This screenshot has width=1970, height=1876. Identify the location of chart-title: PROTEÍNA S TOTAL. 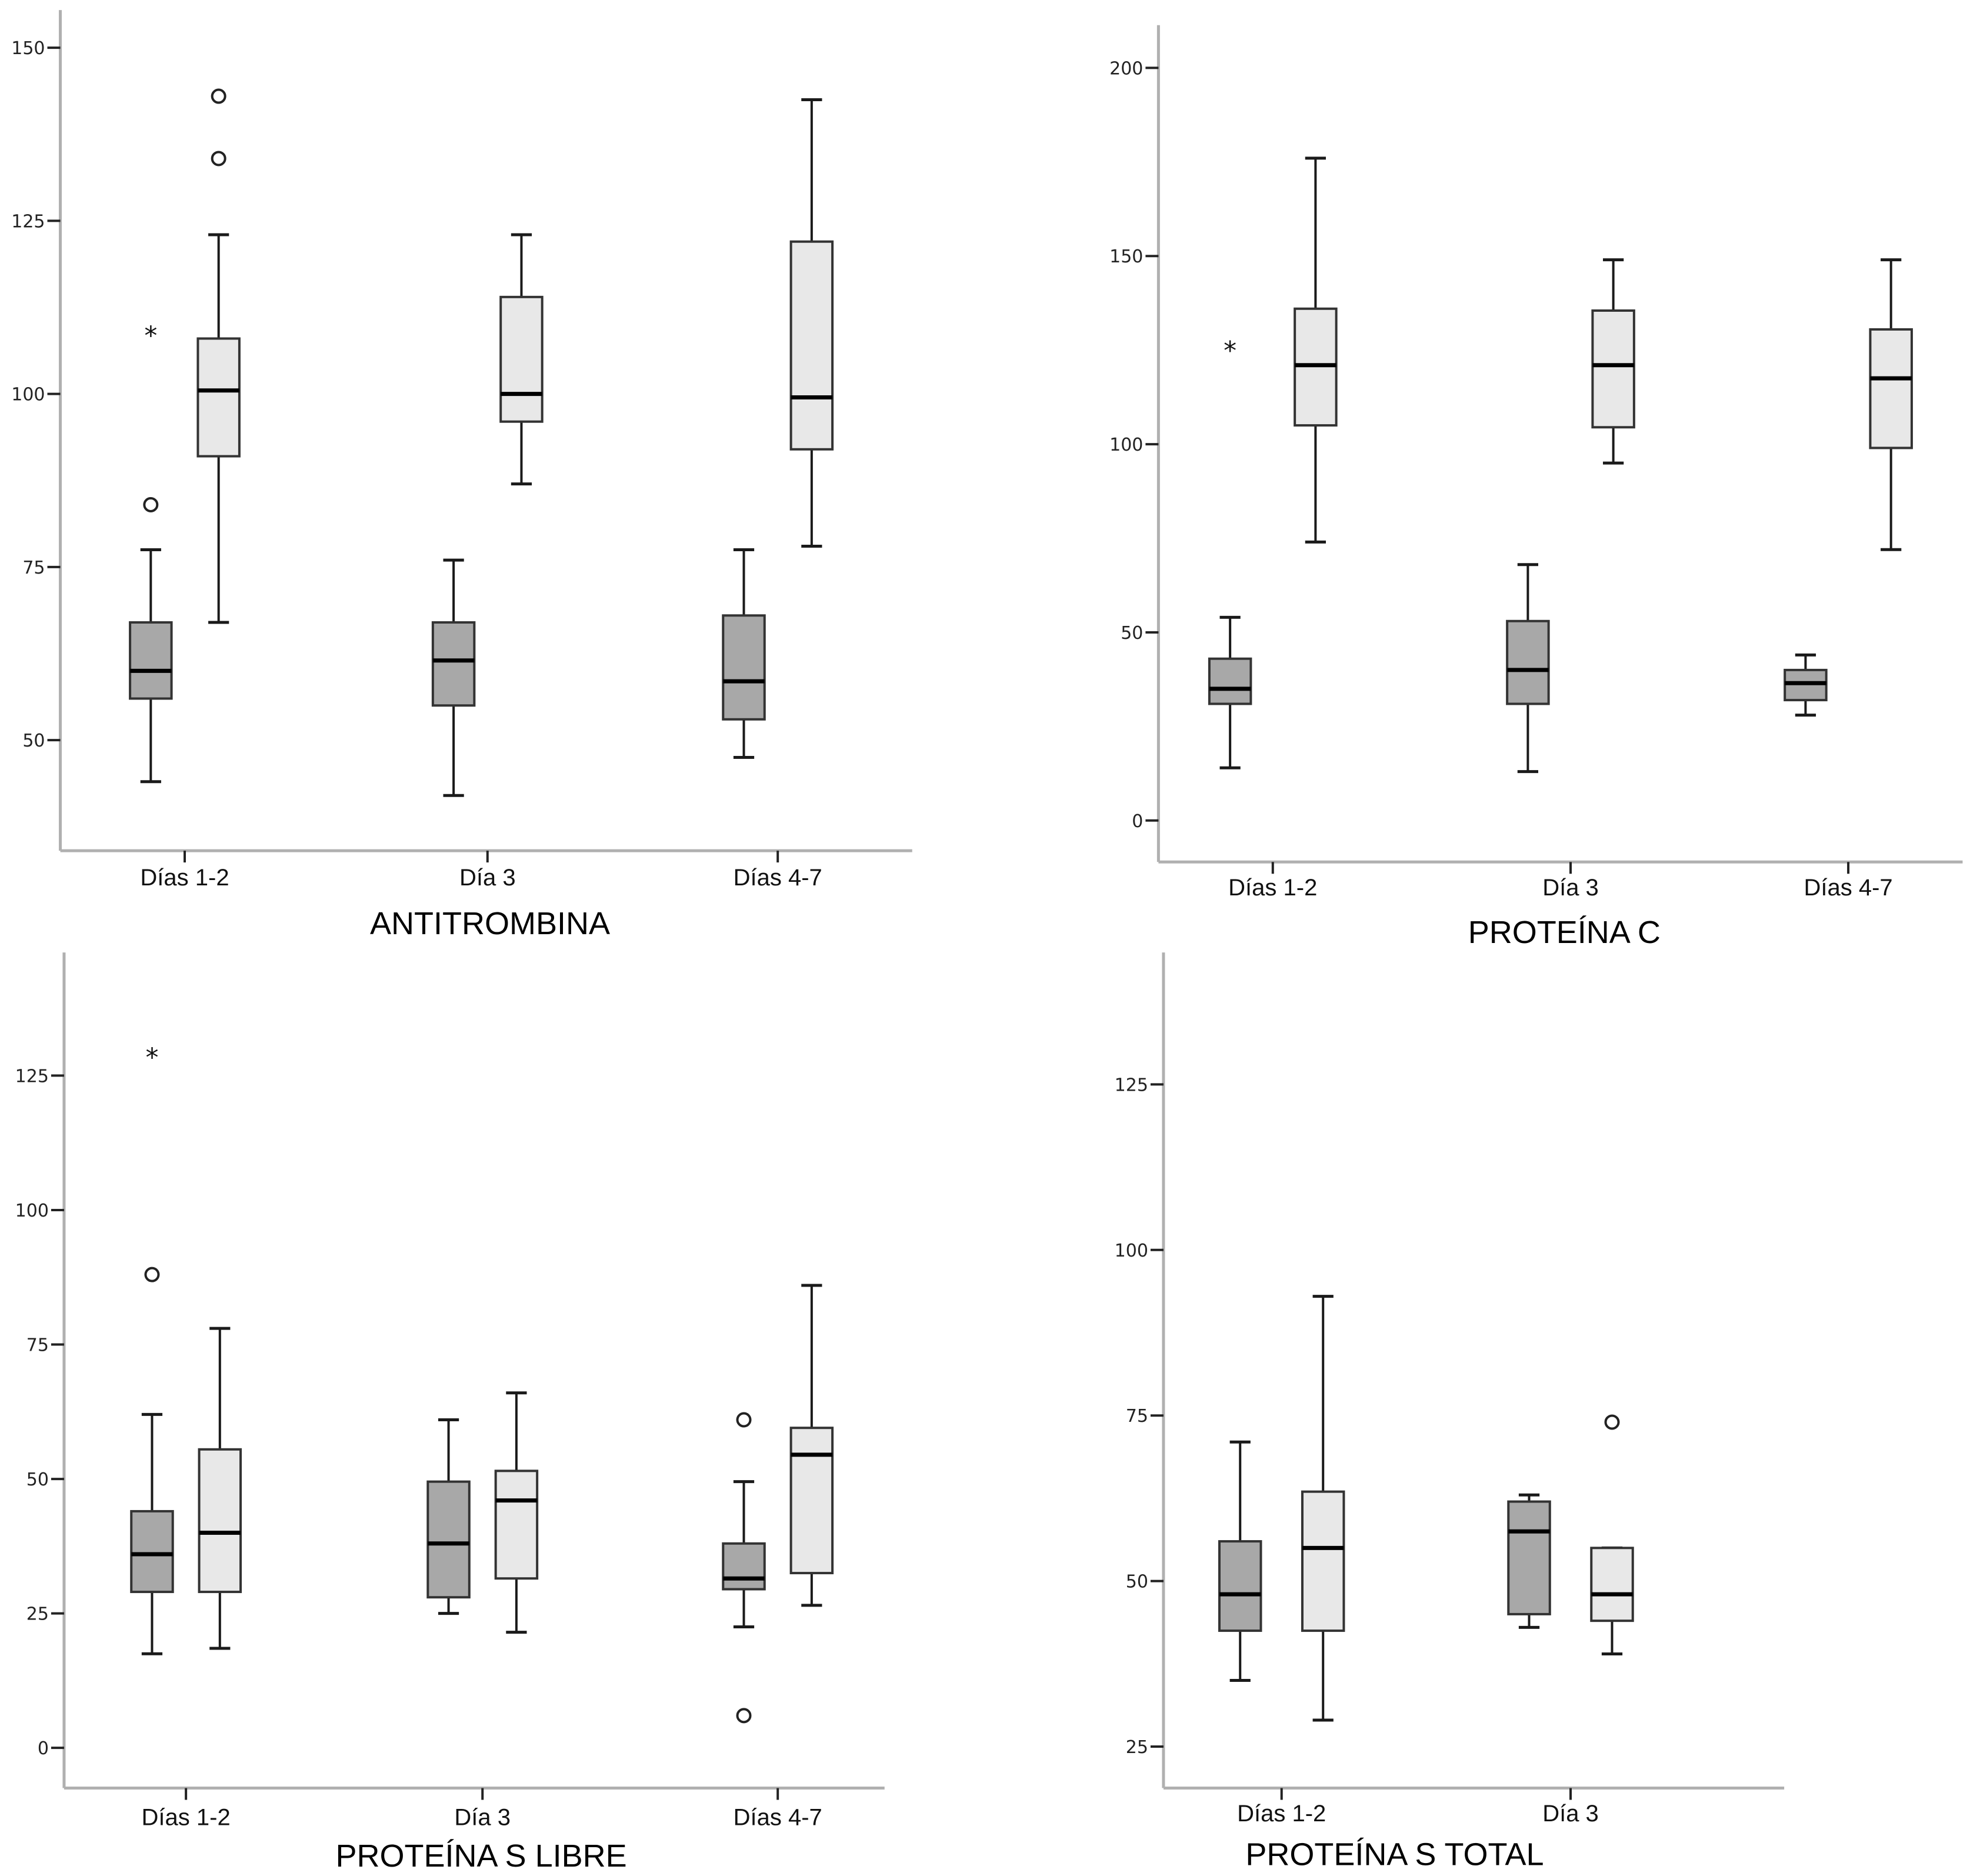
(1394, 1854).